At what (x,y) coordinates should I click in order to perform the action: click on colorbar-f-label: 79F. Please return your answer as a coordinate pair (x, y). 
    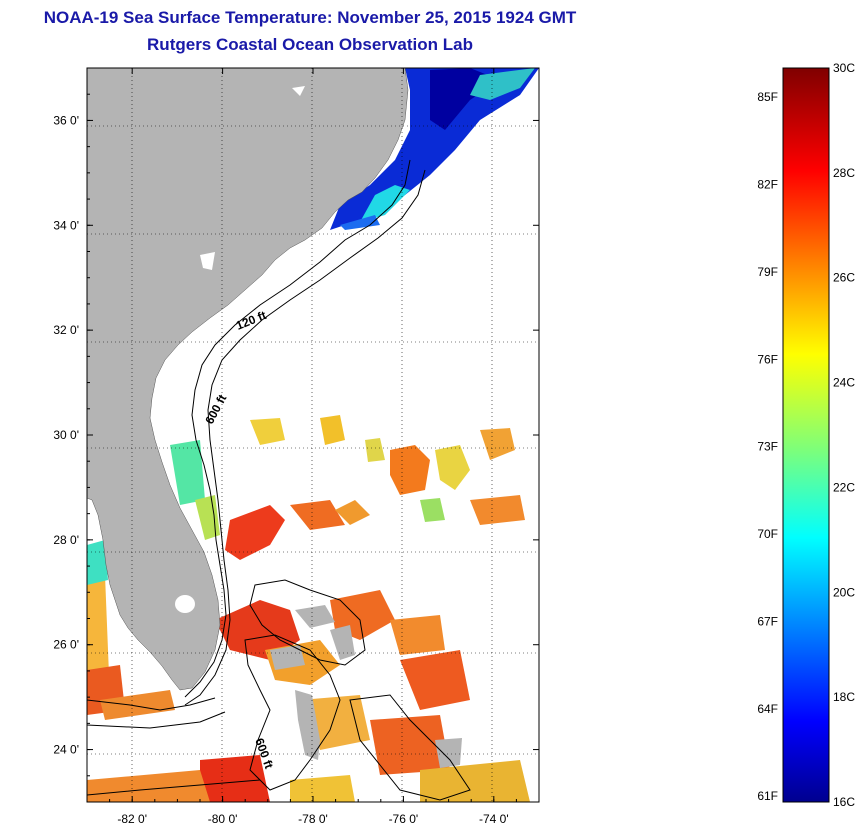
    Looking at the image, I should click on (767, 272).